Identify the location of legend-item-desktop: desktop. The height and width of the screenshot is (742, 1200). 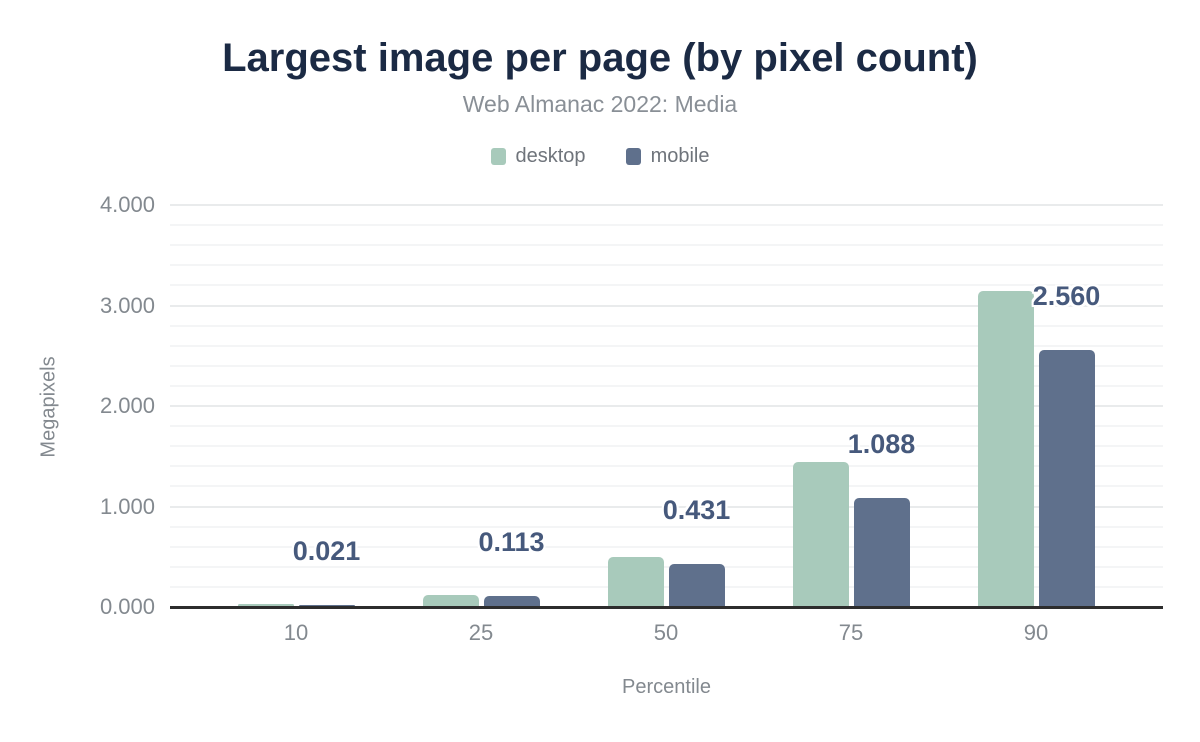
(538, 156).